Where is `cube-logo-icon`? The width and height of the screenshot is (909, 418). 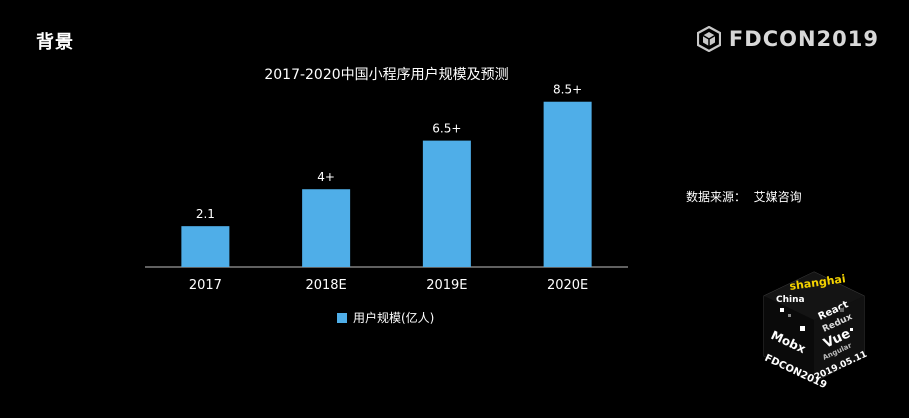
cube-logo-icon is located at coordinates (708, 39).